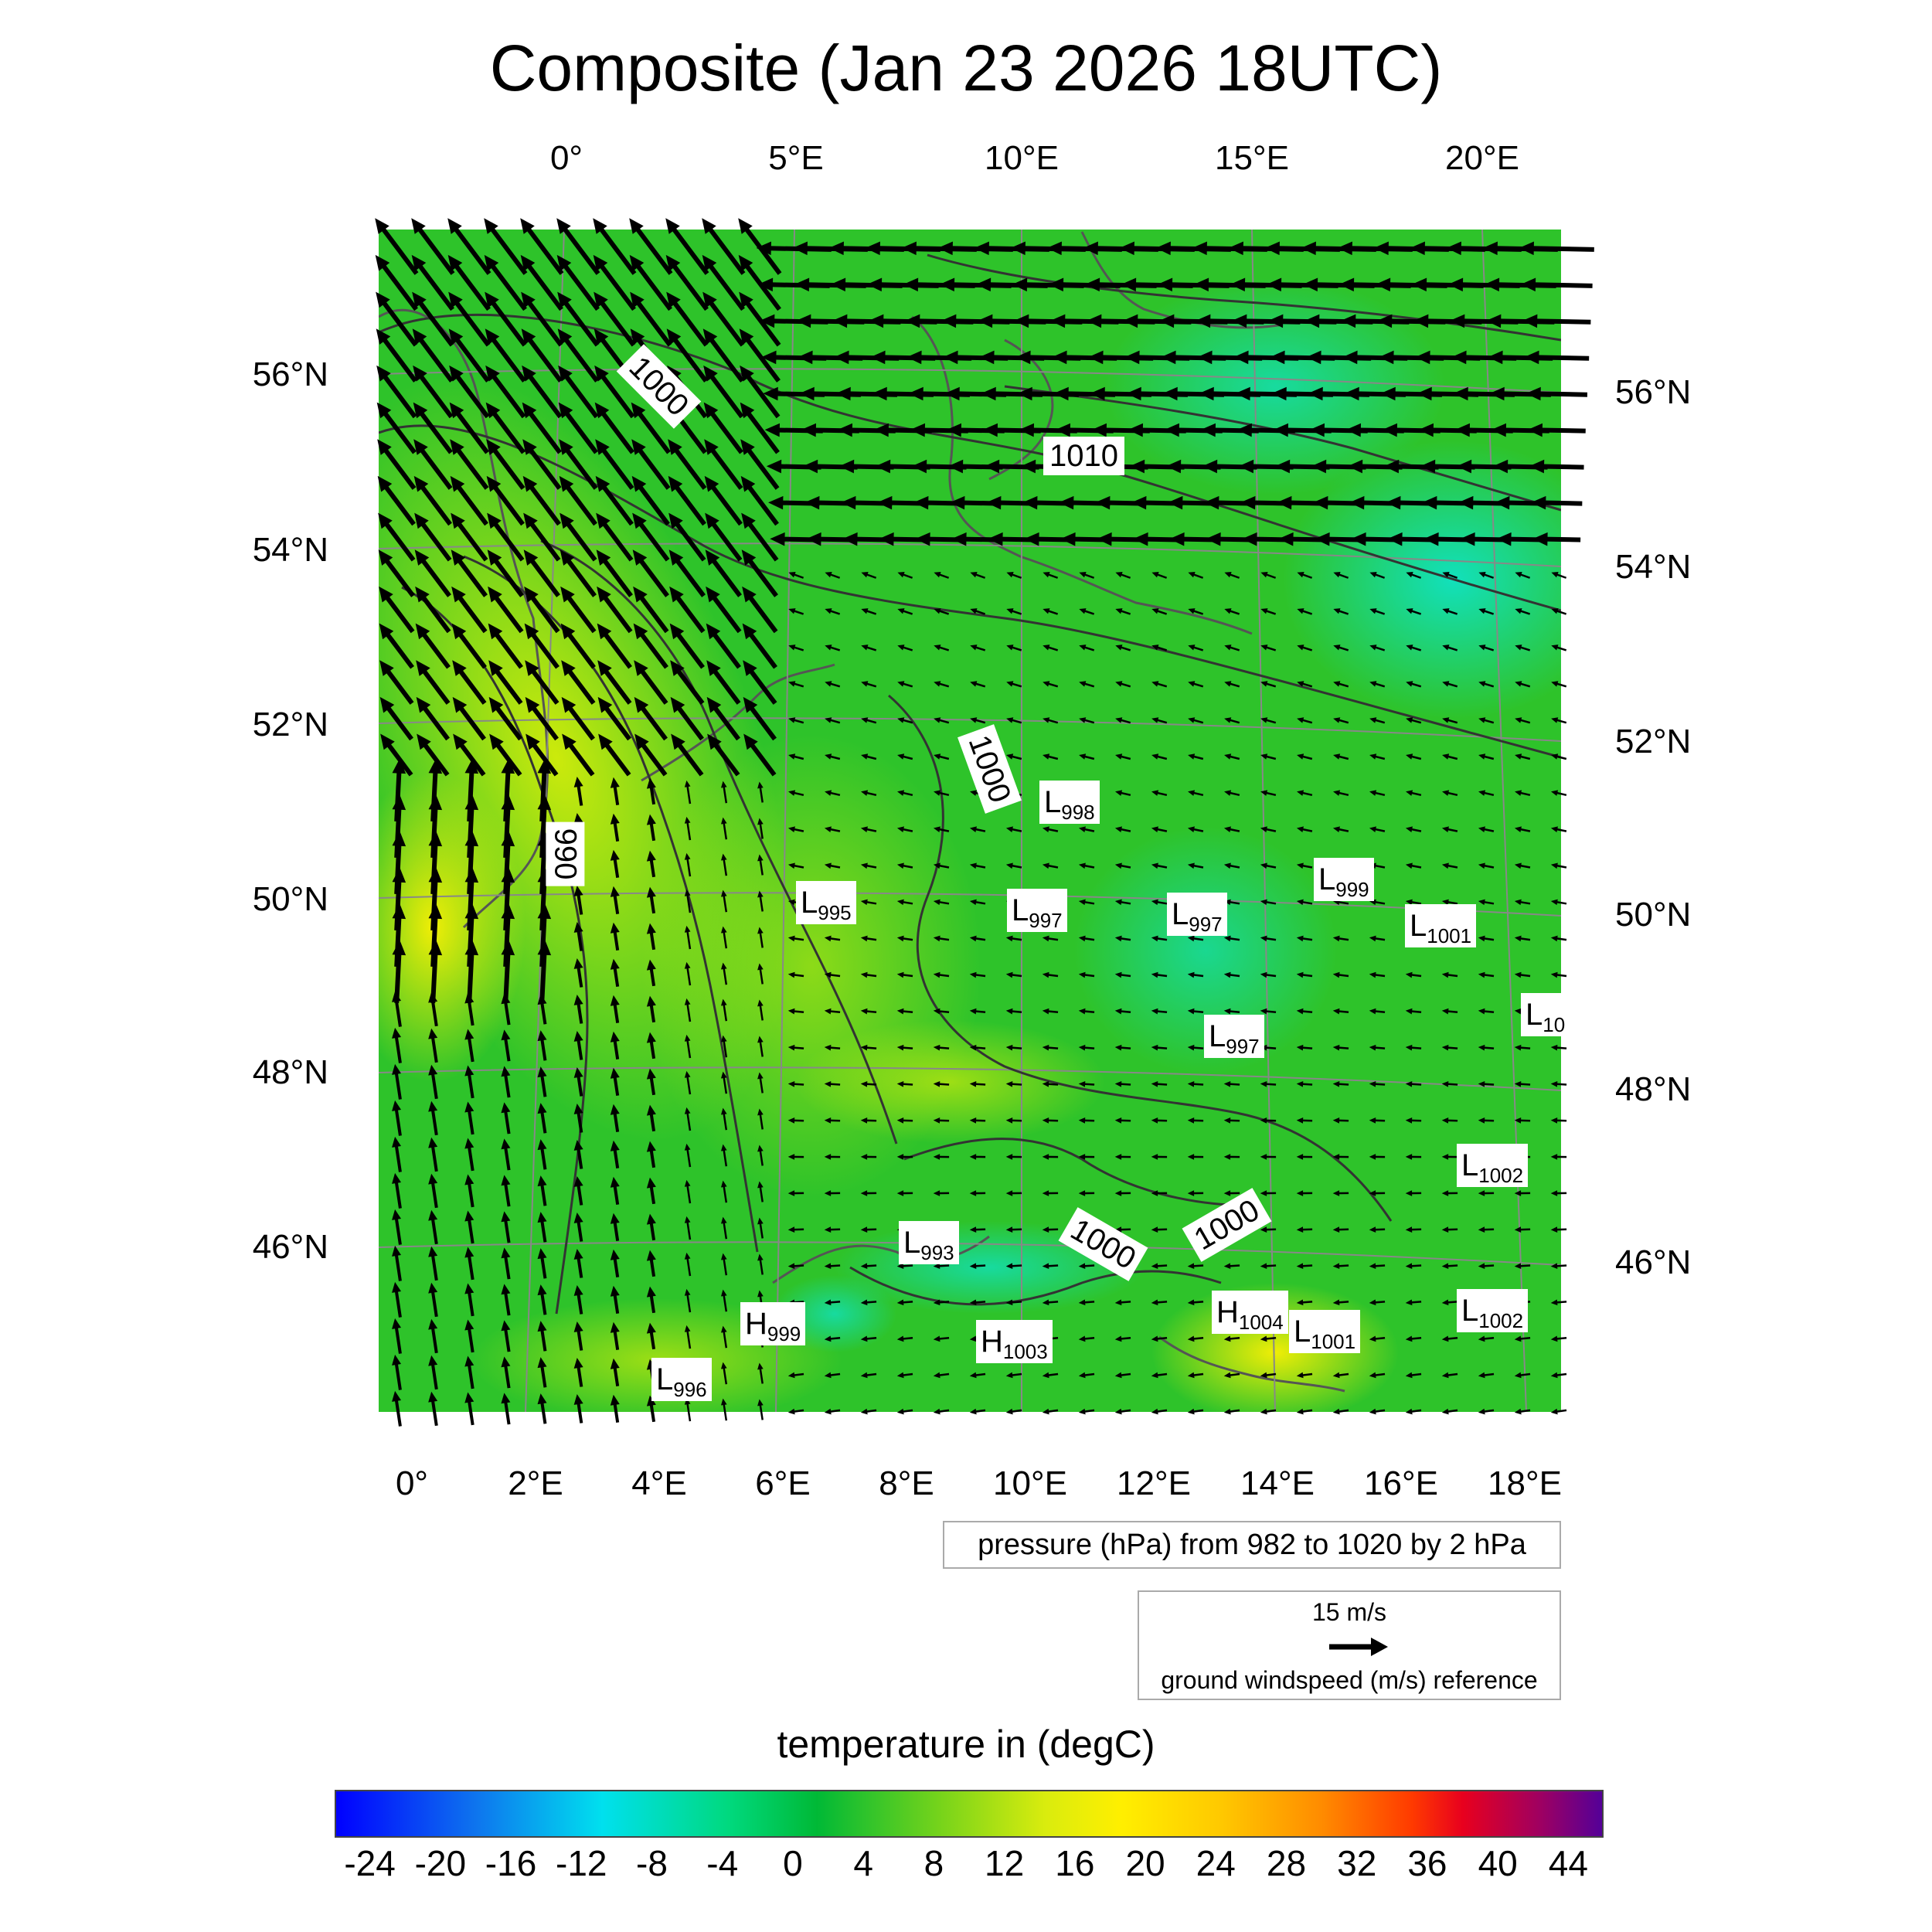 Image resolution: width=1932 pixels, height=1932 pixels. Describe the element at coordinates (773, 1324) in the screenshot. I see `high-pressure-center: H999` at that location.